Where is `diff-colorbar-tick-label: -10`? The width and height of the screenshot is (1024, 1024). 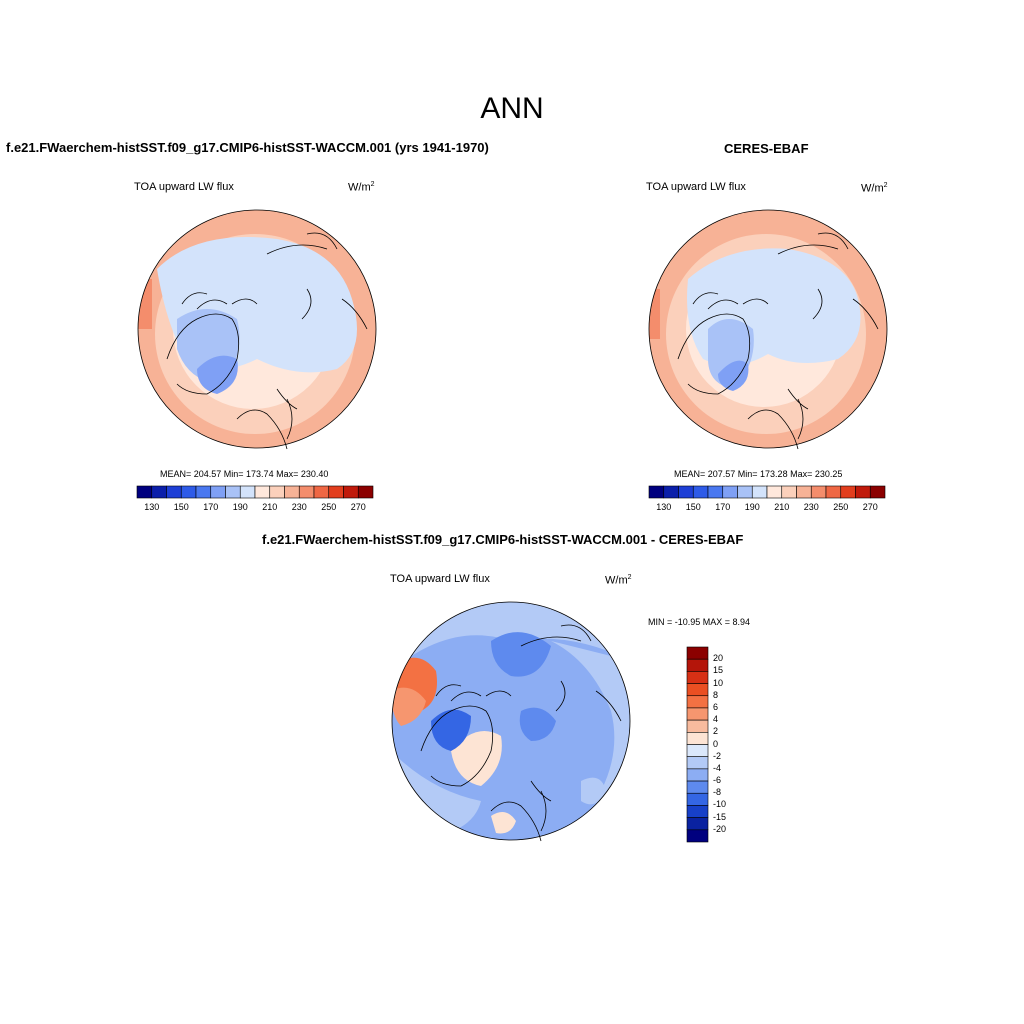
diff-colorbar-tick-label: -10 is located at coordinates (720, 804).